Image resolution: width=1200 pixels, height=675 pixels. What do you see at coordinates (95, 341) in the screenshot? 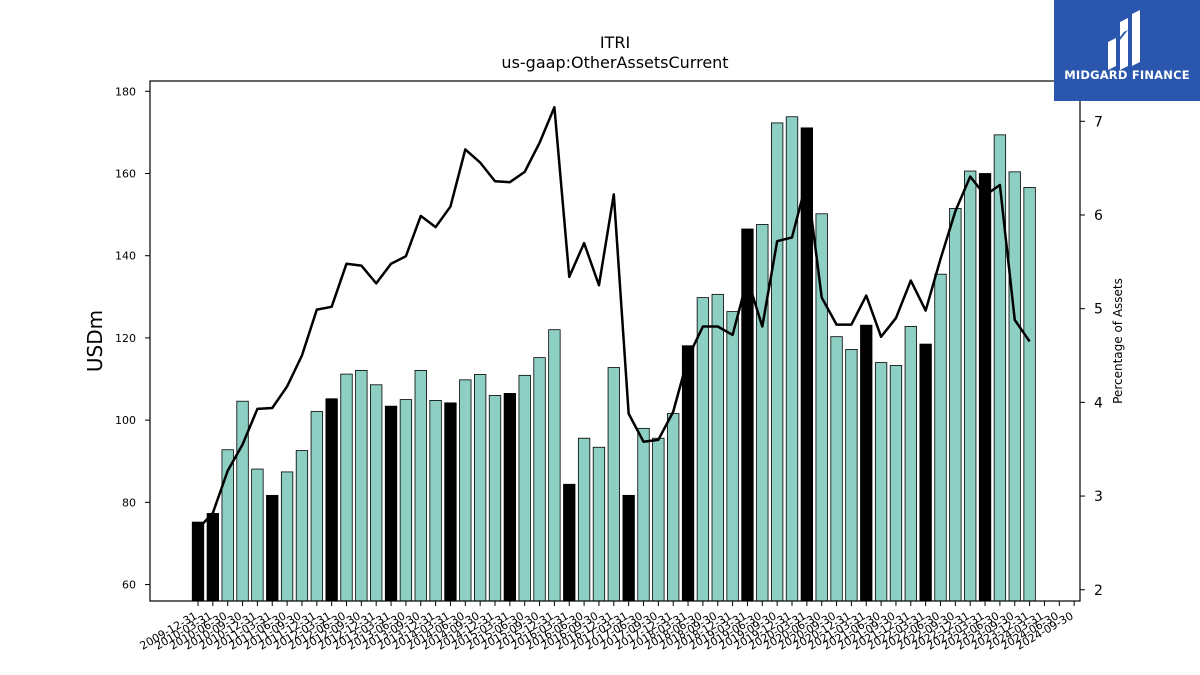
I see `y-axis-label: USDm` at bounding box center [95, 341].